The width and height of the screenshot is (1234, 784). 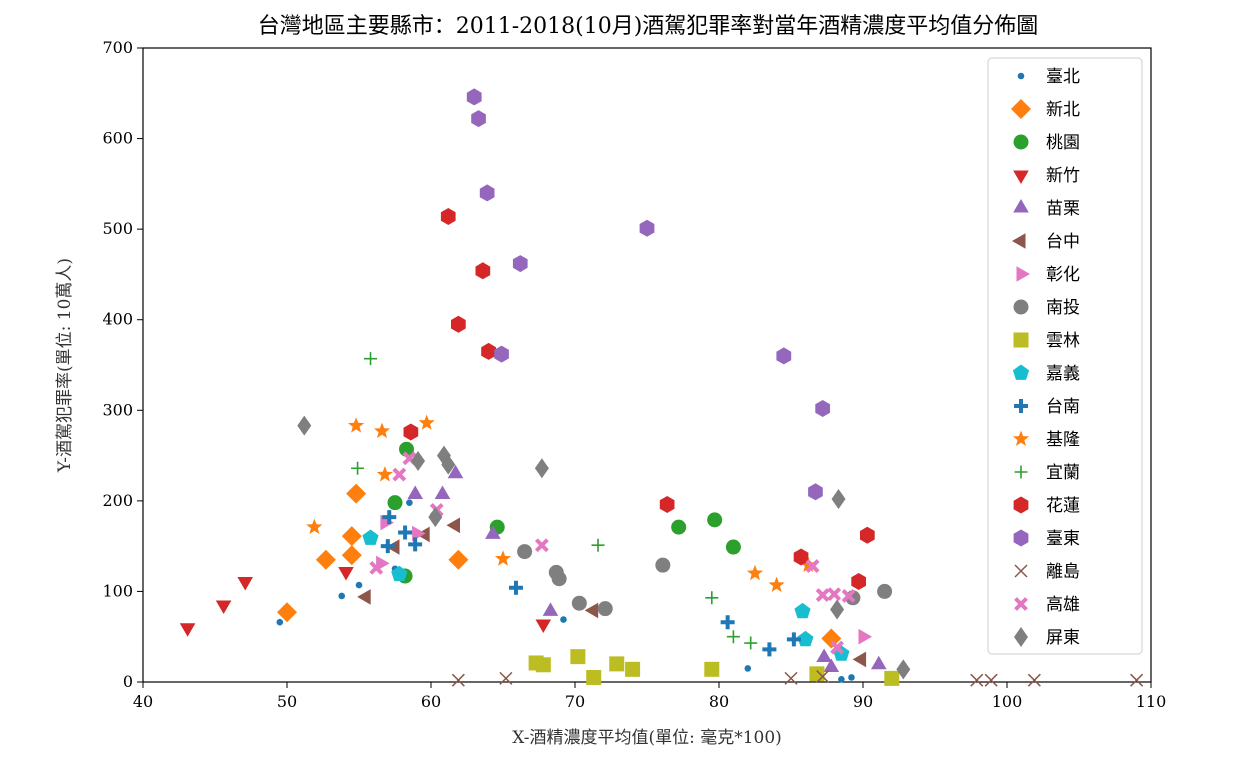 I want to click on y-tick-label: 100, so click(x=117, y=590).